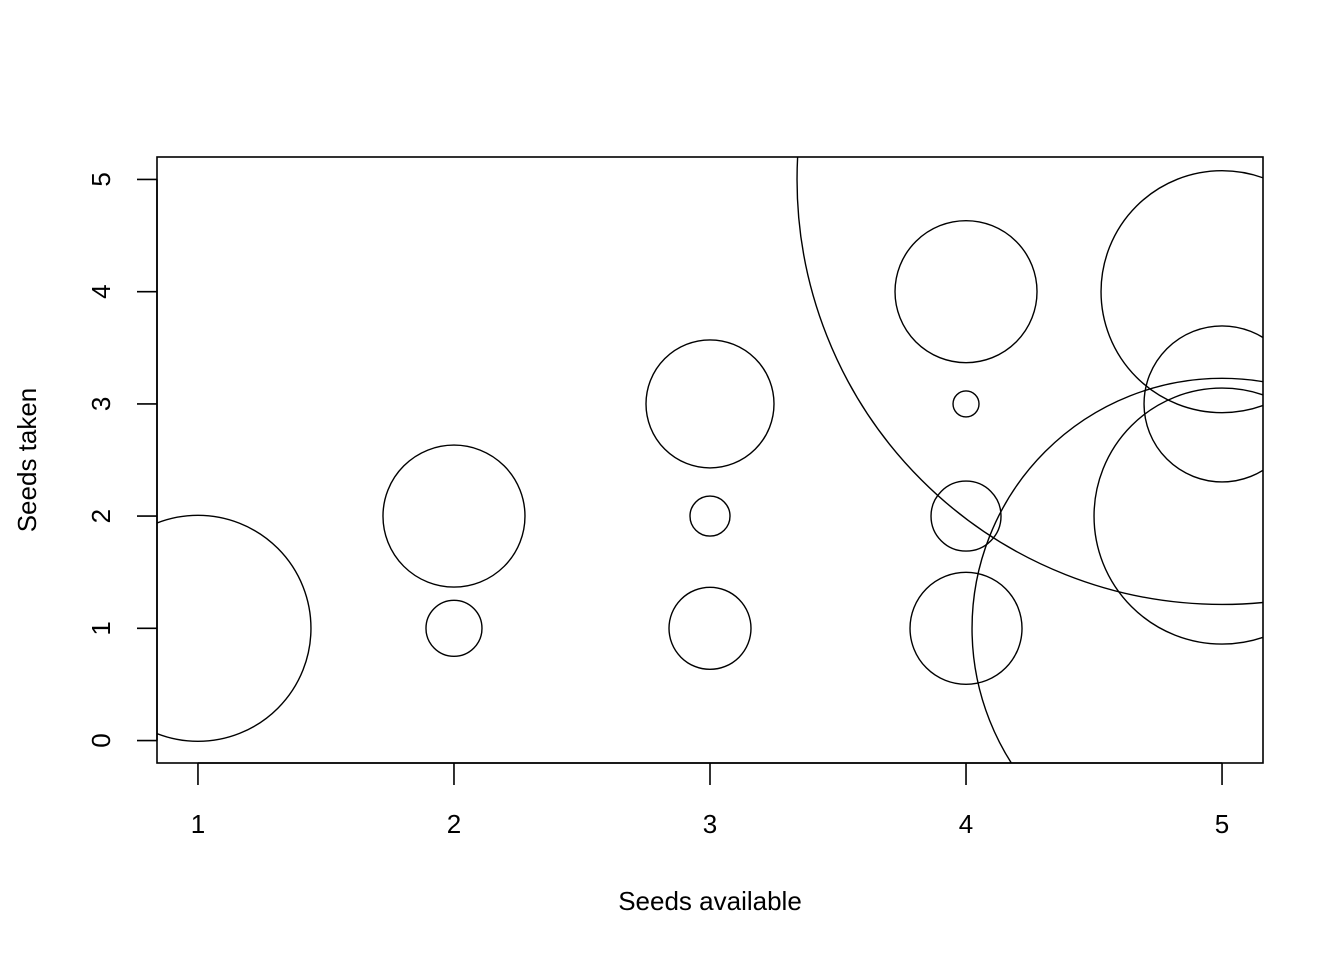 This screenshot has height=960, width=1344. I want to click on y-axis: 0 1 2 3 4 5, so click(122, 460).